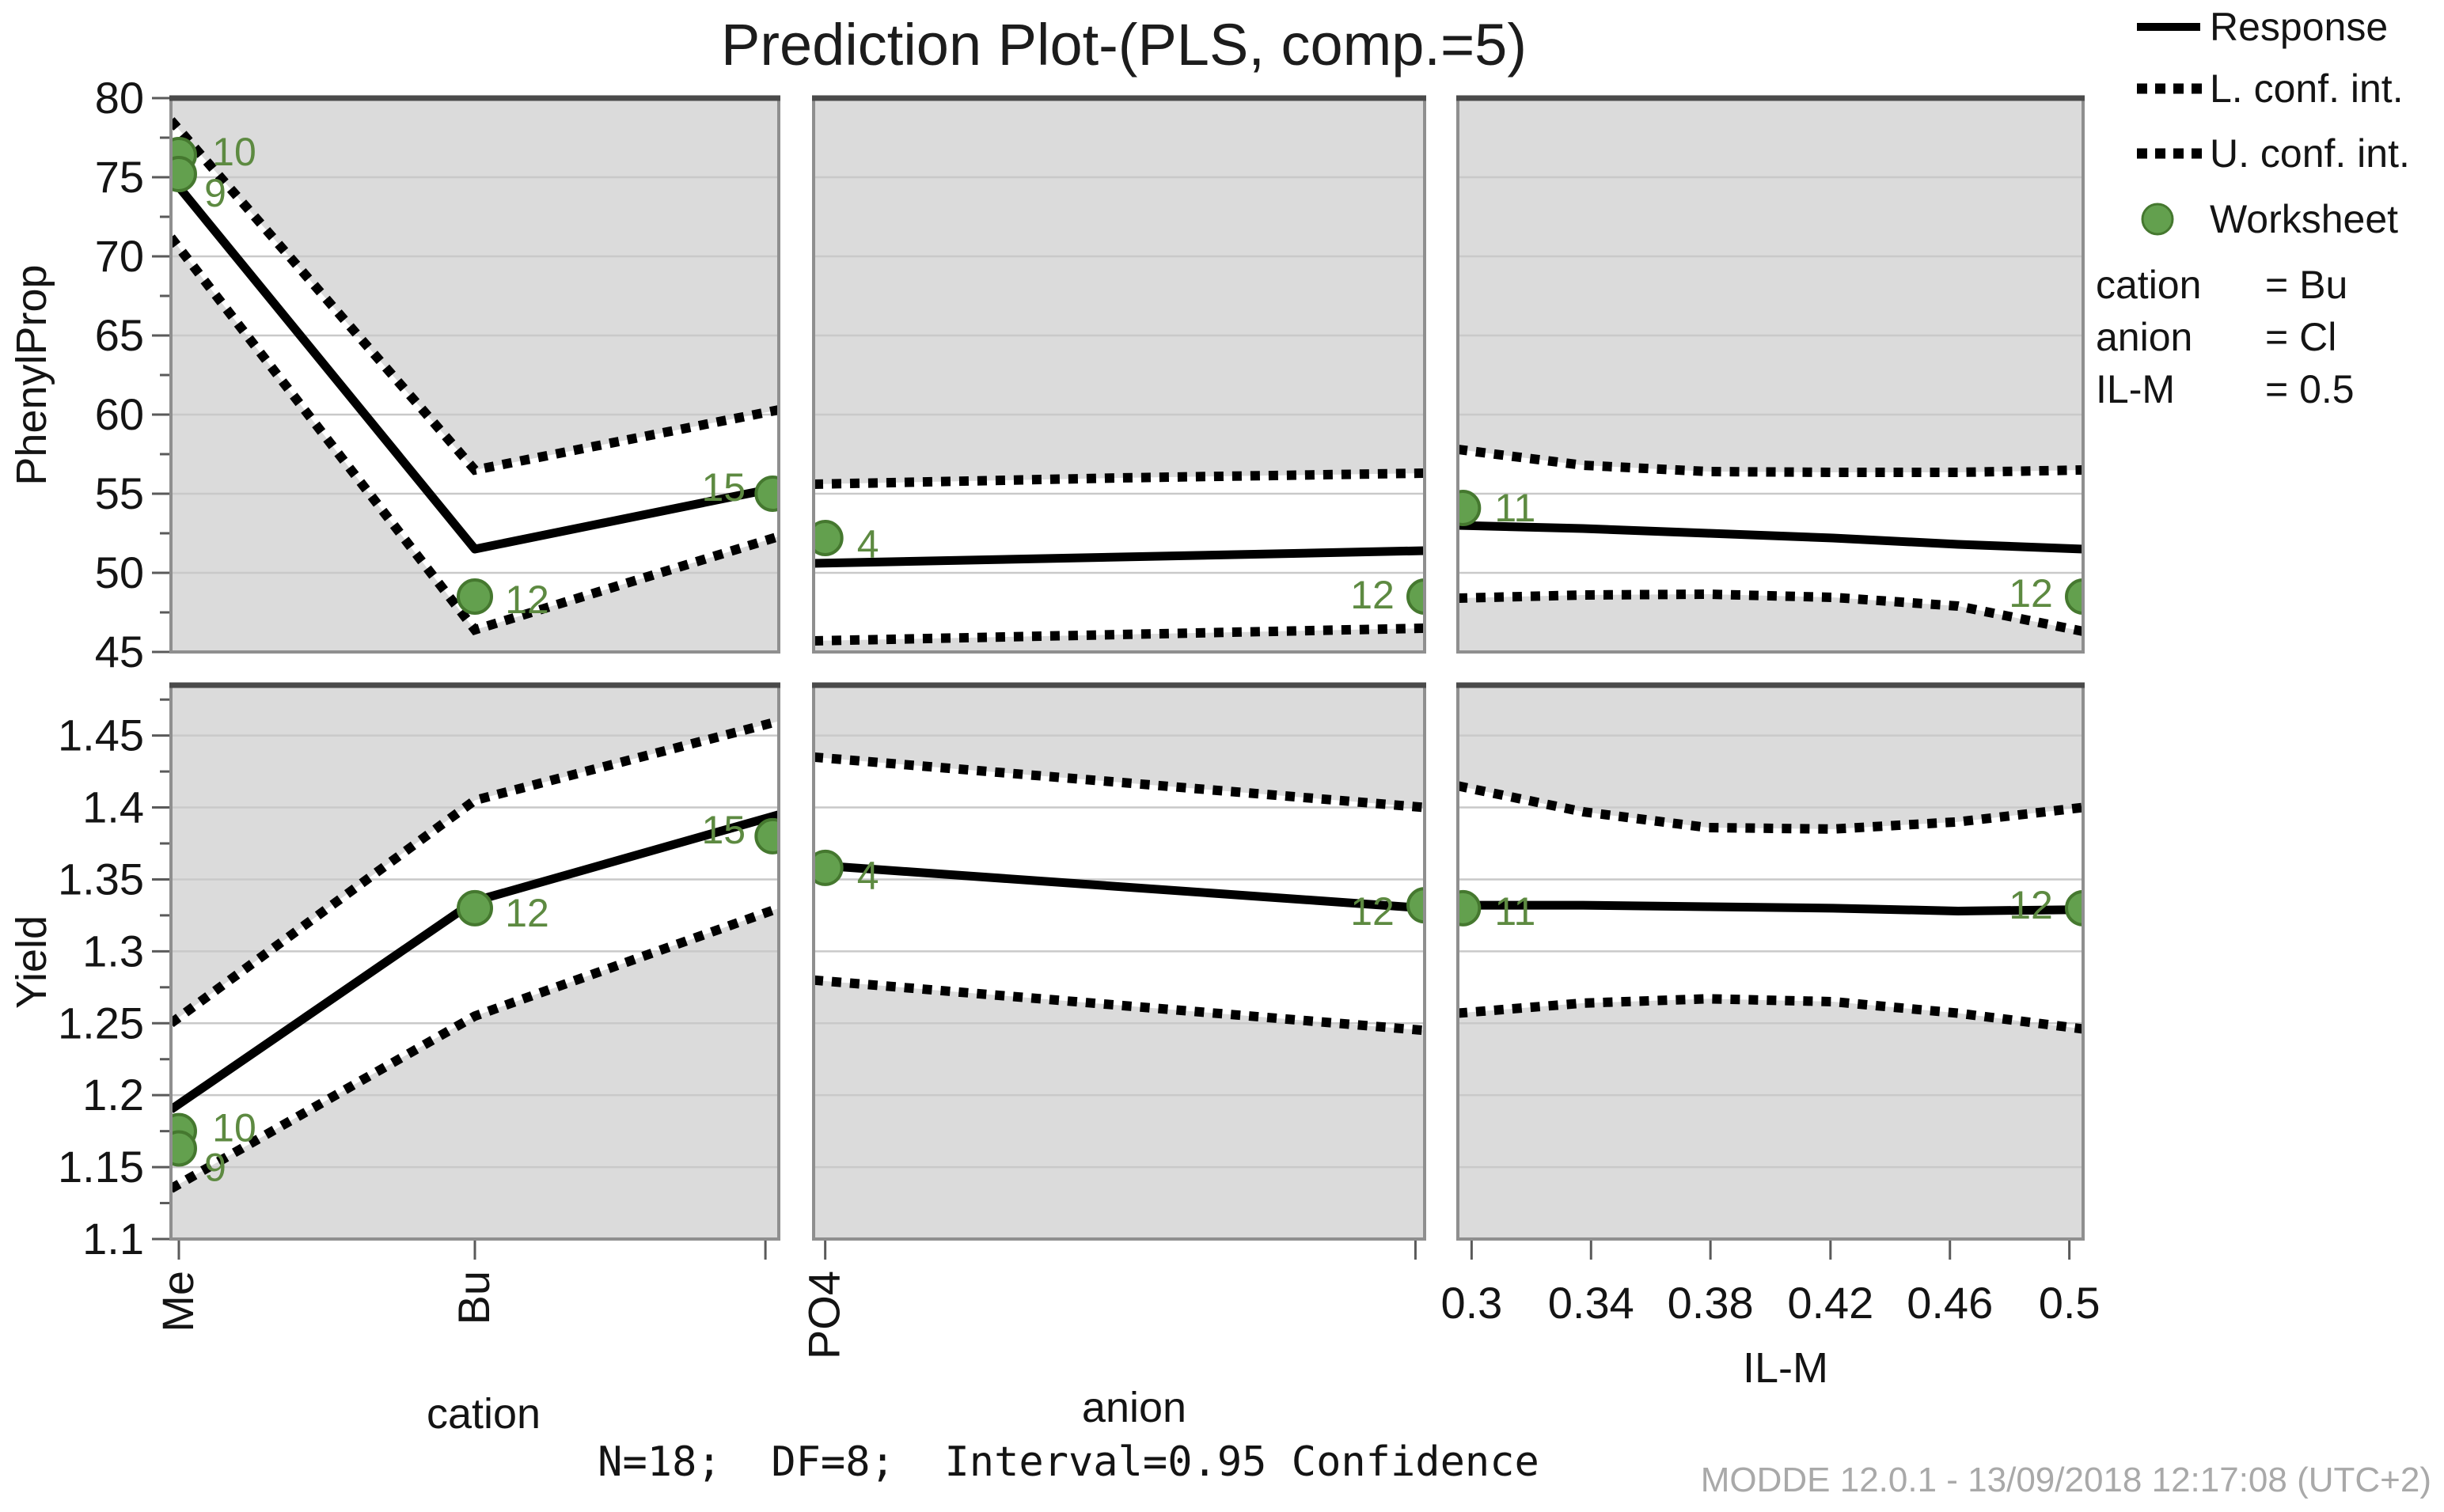 Image resolution: width=2444 pixels, height=1512 pixels. I want to click on legend-label: U. conf. int., so click(2310, 153).